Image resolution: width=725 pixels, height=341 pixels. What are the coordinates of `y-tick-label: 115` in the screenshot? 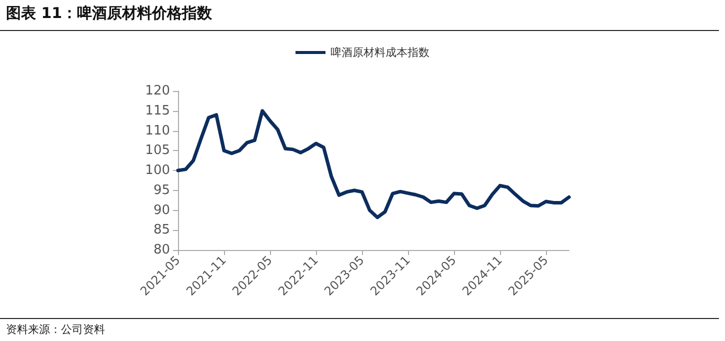 It's located at (157, 110).